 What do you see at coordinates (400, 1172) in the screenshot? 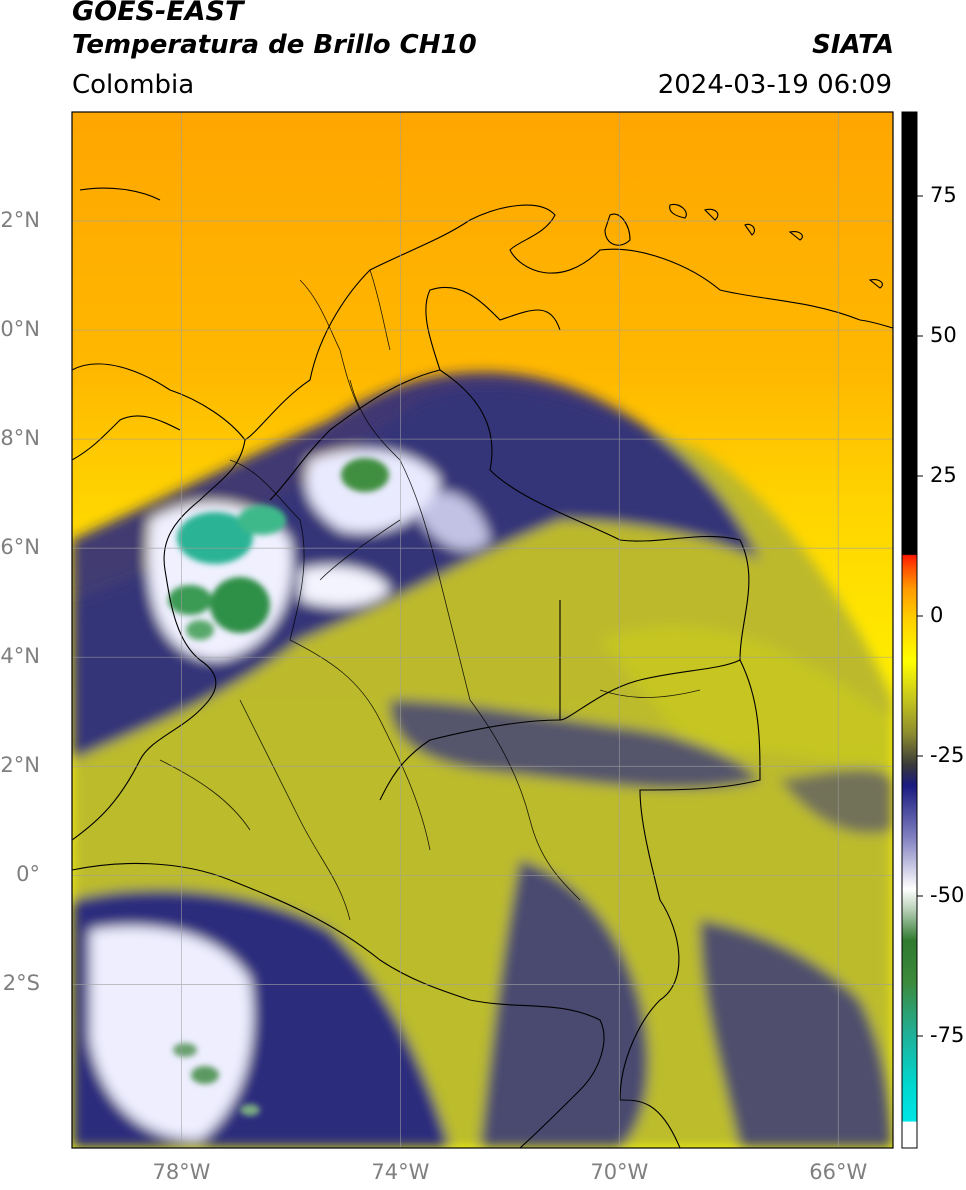
I see `lon-tick-label: 74°W` at bounding box center [400, 1172].